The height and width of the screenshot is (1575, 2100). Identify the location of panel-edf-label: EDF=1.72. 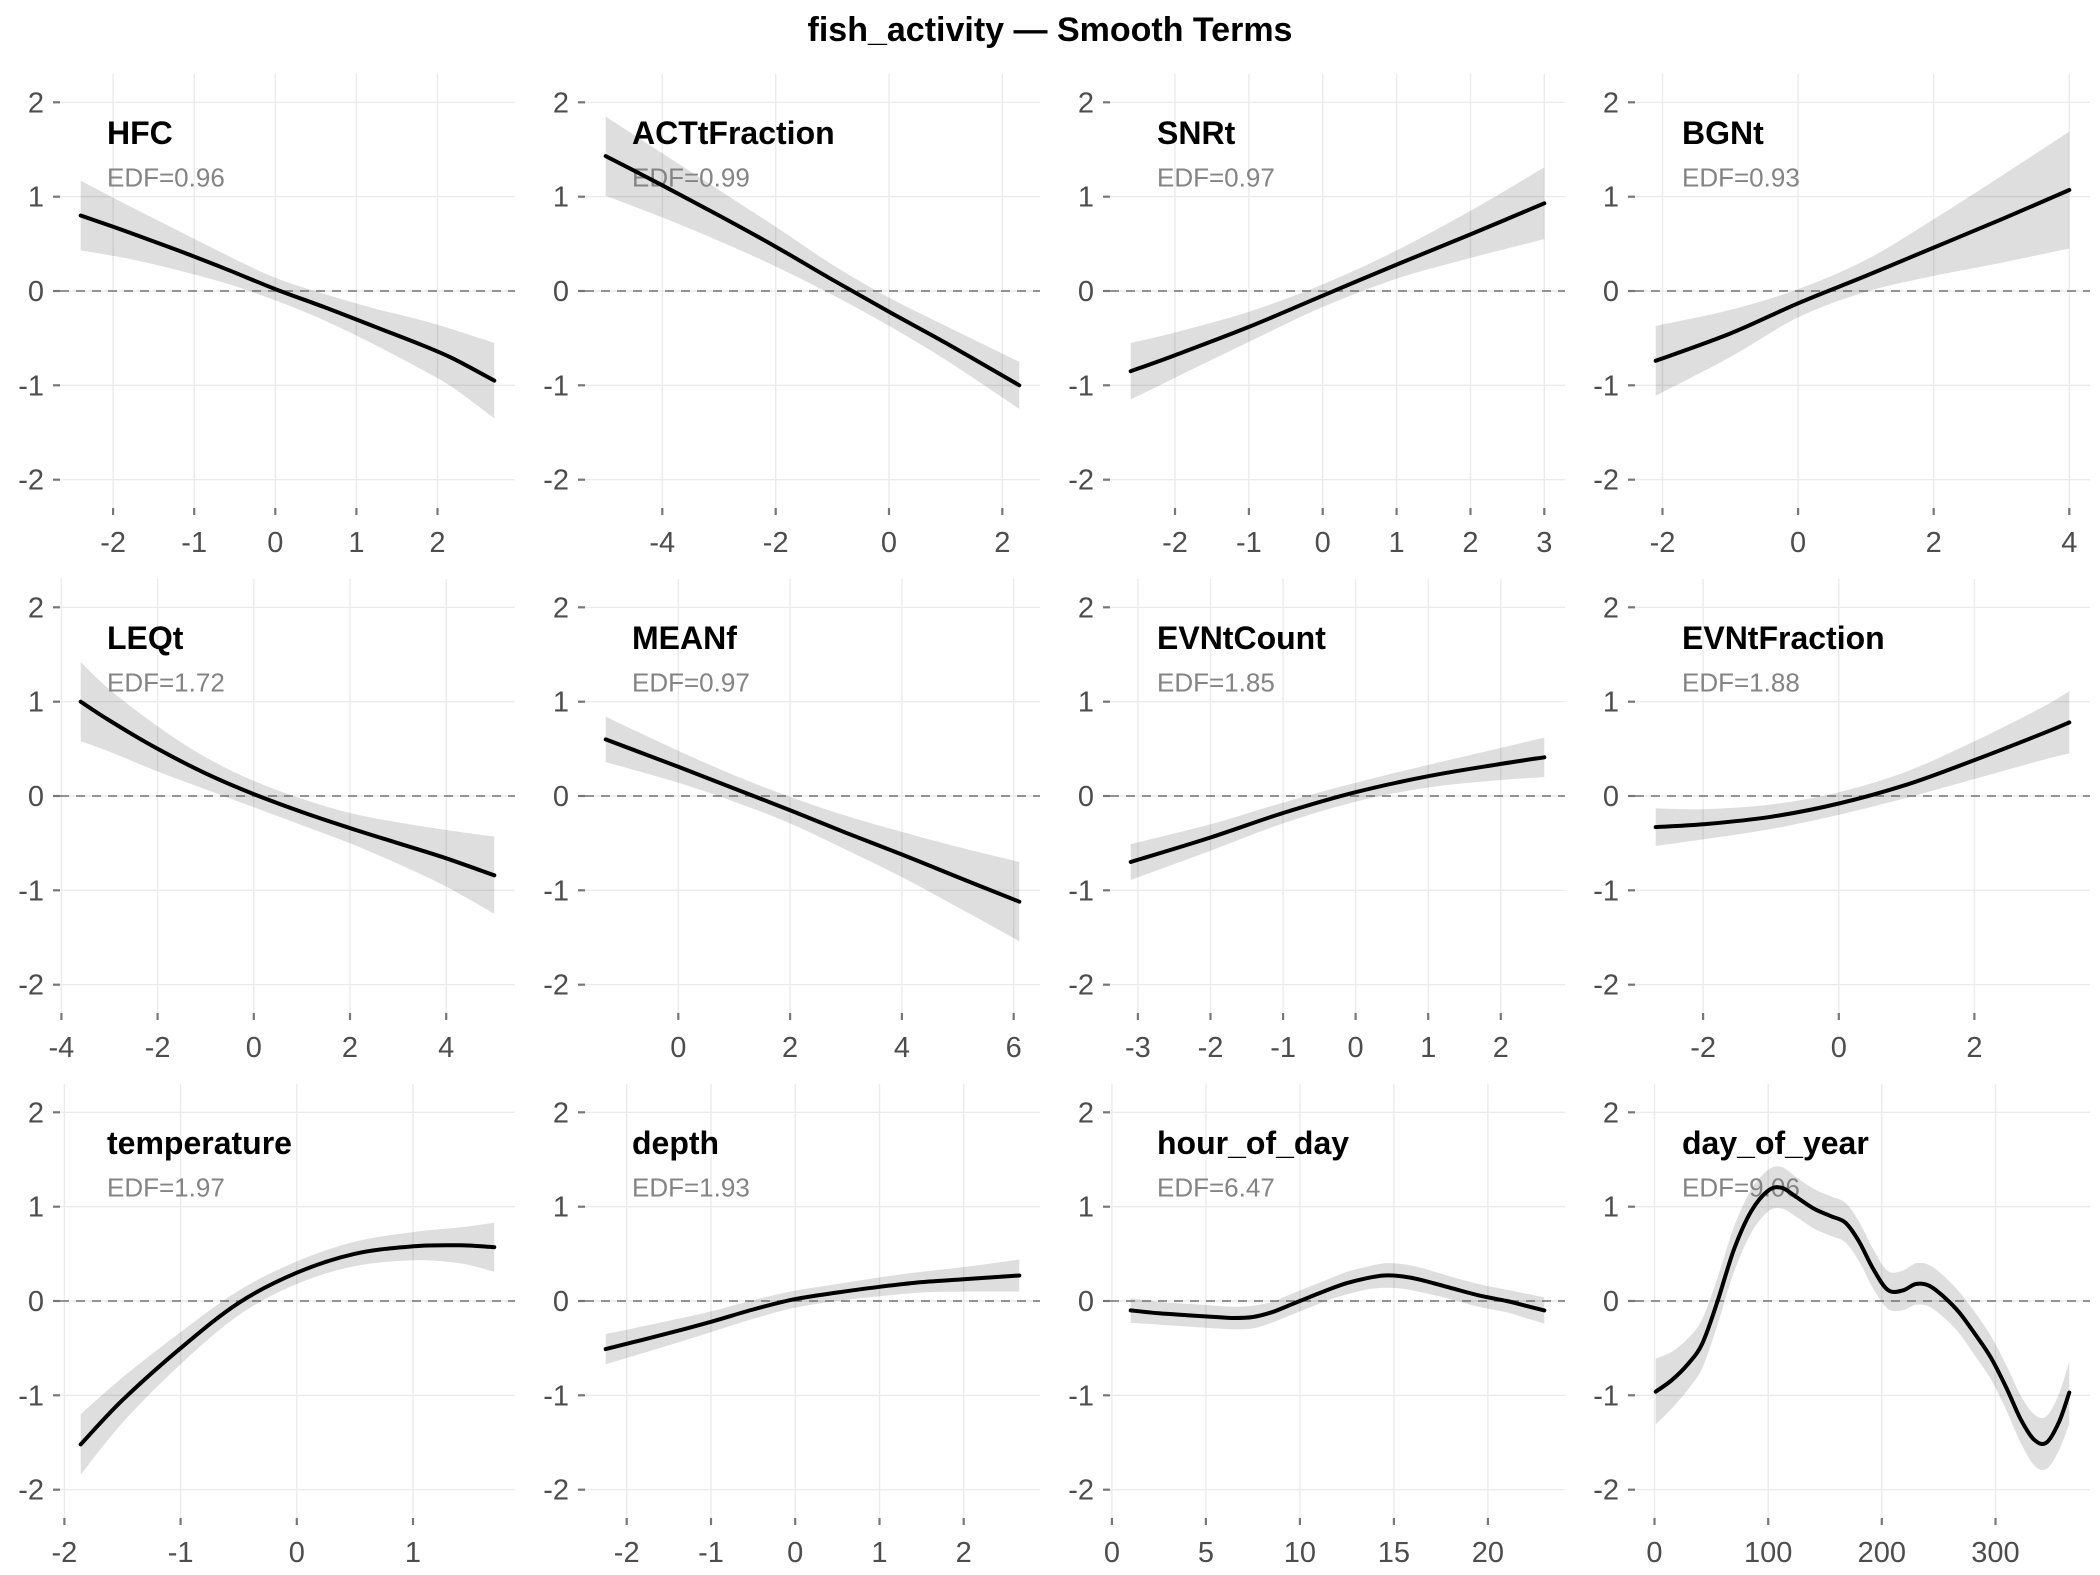
(166, 682).